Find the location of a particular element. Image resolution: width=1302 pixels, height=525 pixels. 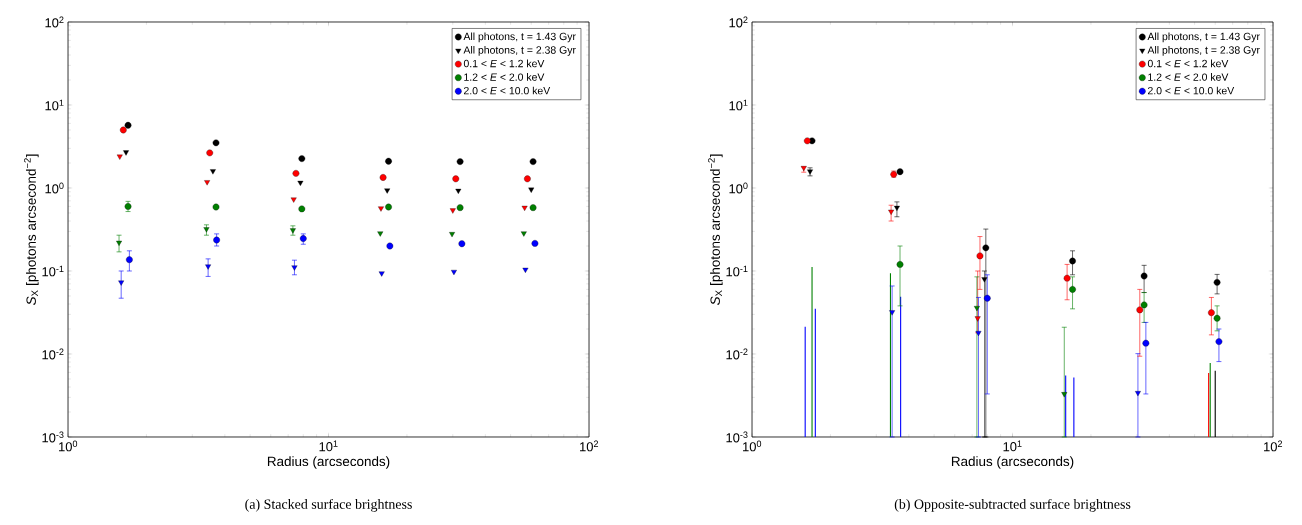

text: (a) Stacked surface brightness is located at coordinates (328, 505).